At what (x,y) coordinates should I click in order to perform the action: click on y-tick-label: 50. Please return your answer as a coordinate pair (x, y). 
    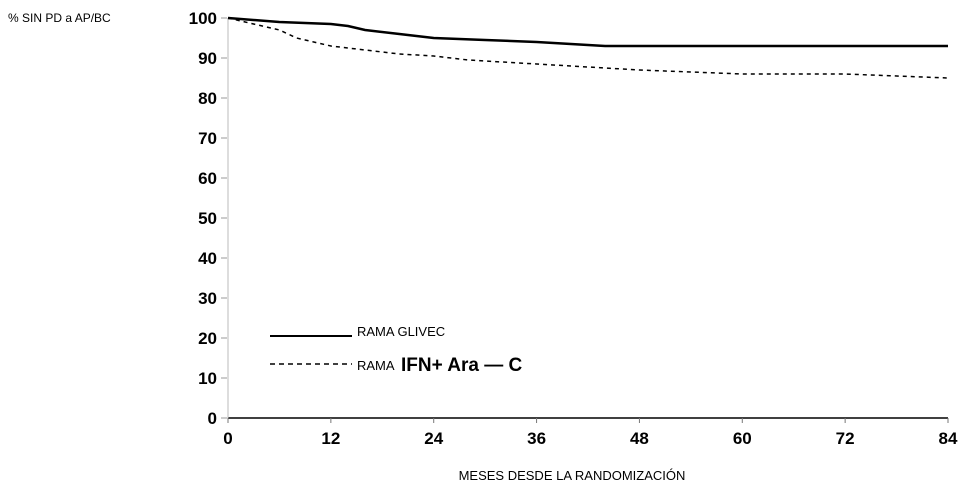
    Looking at the image, I should click on (207, 218).